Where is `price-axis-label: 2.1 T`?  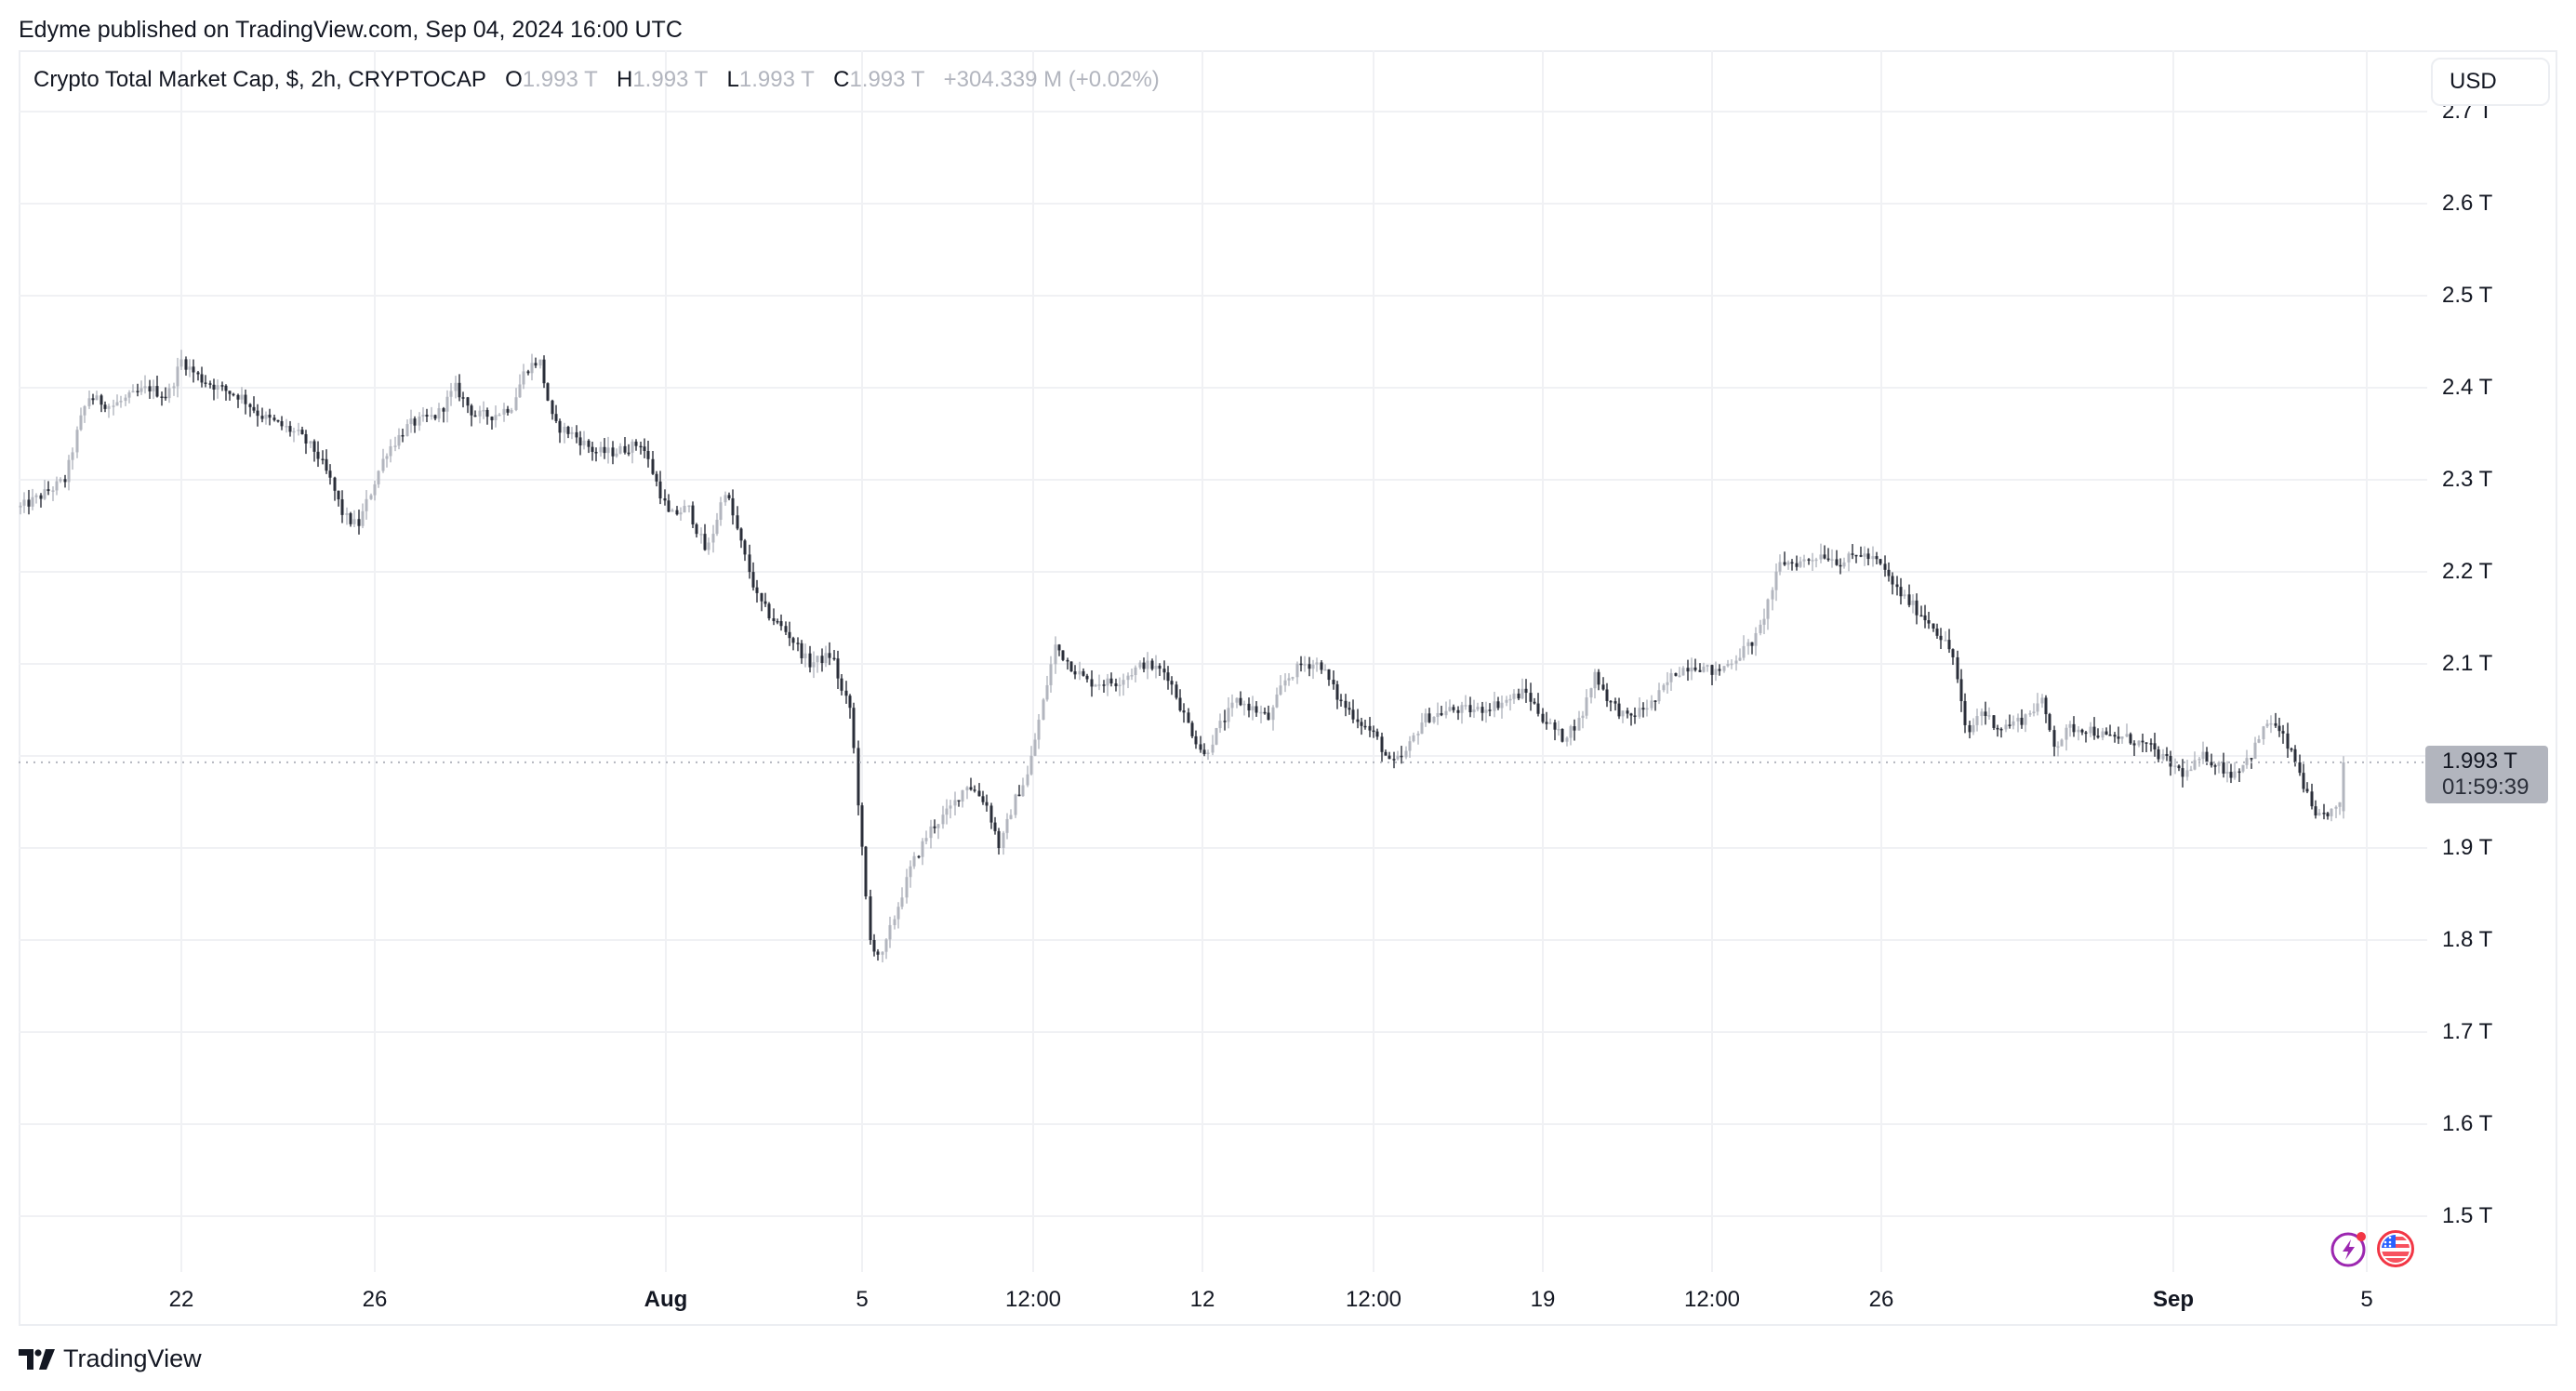 price-axis-label: 2.1 T is located at coordinates (2467, 663).